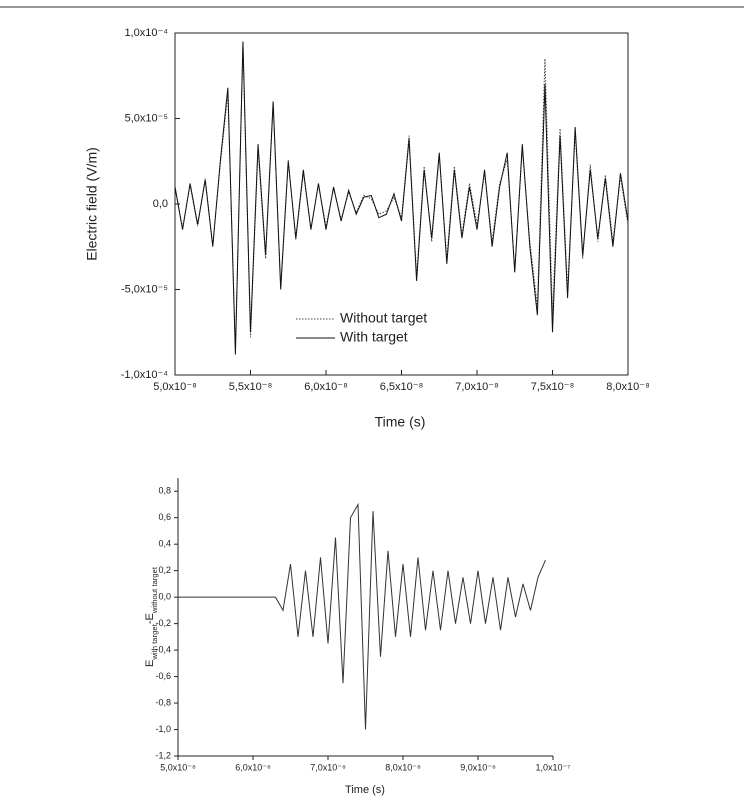 This screenshot has width=744, height=802. What do you see at coordinates (478, 767) in the screenshot?
I see `x-tick-label: 9,0x10⁻⁸` at bounding box center [478, 767].